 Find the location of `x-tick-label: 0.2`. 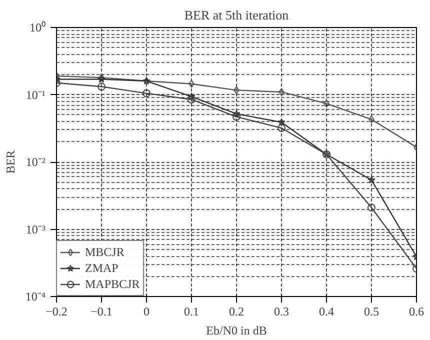

x-tick-label: 0.2 is located at coordinates (236, 311).